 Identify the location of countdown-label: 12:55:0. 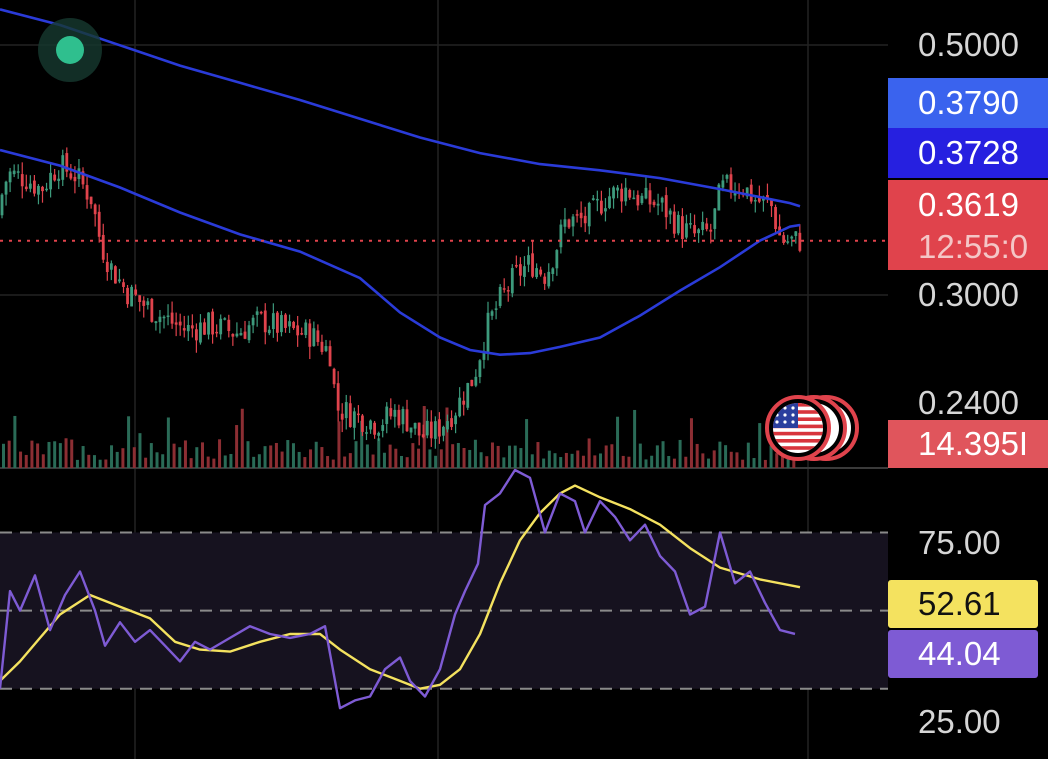
(973, 246).